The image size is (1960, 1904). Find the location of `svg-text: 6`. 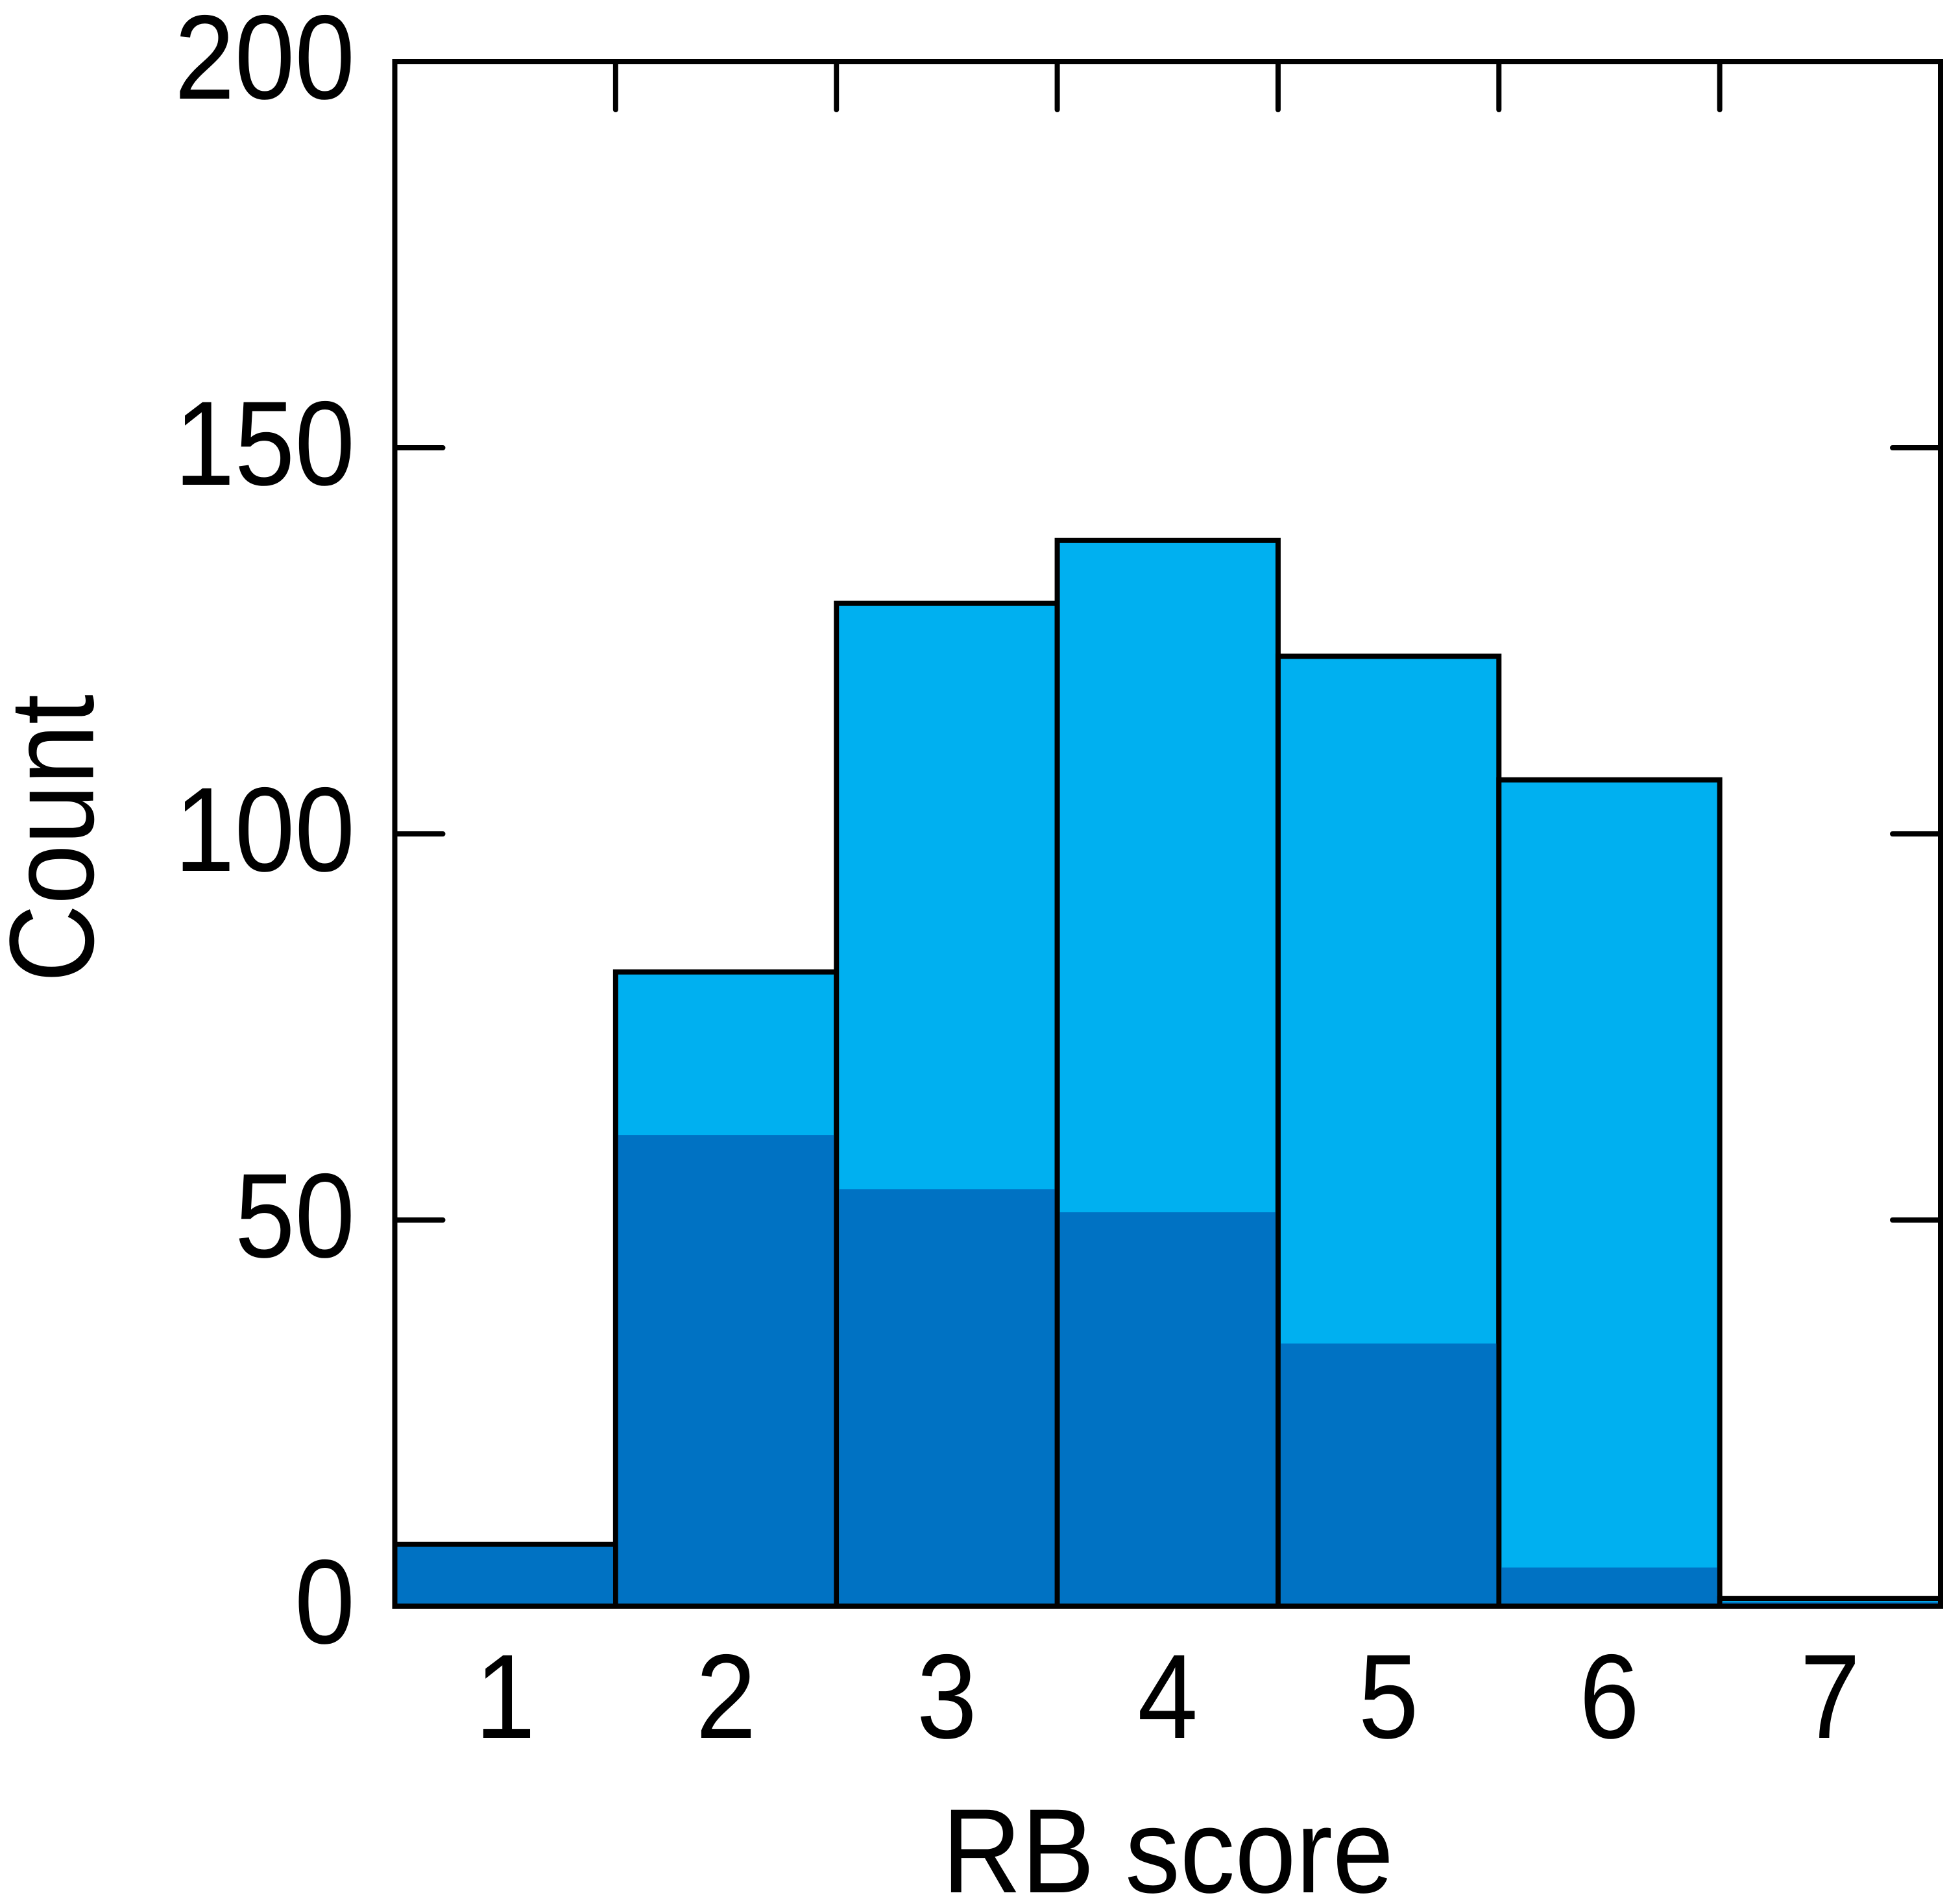

svg-text: 6 is located at coordinates (1609, 1697).